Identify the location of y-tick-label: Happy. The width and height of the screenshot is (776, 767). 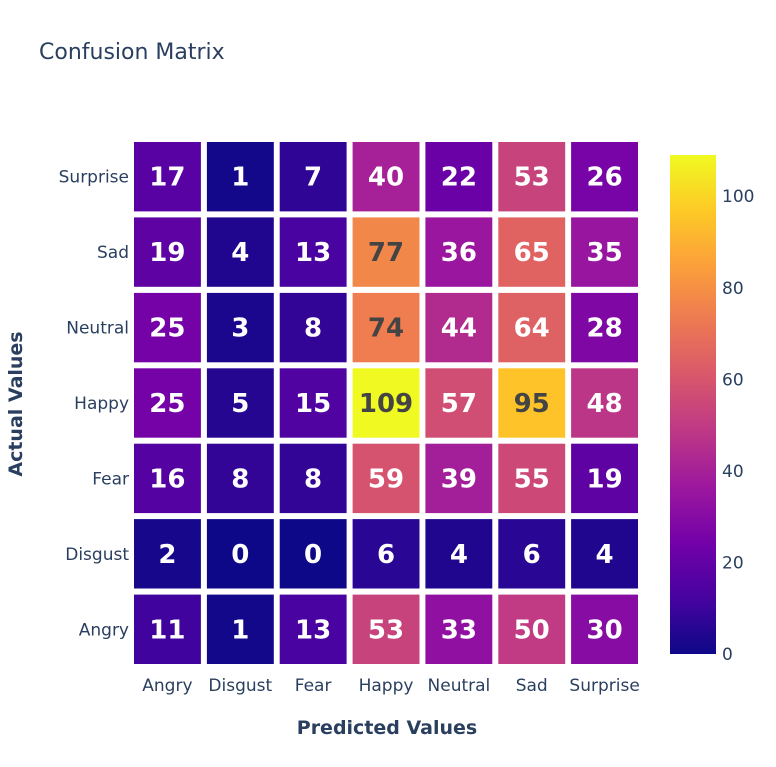
(101, 404).